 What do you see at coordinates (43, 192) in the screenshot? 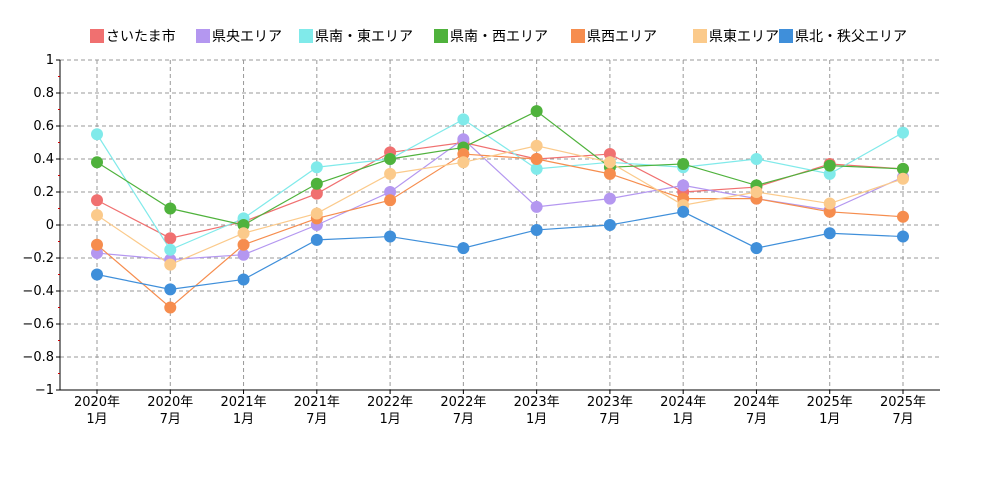
I see `y-tick-label: 0.2` at bounding box center [43, 192].